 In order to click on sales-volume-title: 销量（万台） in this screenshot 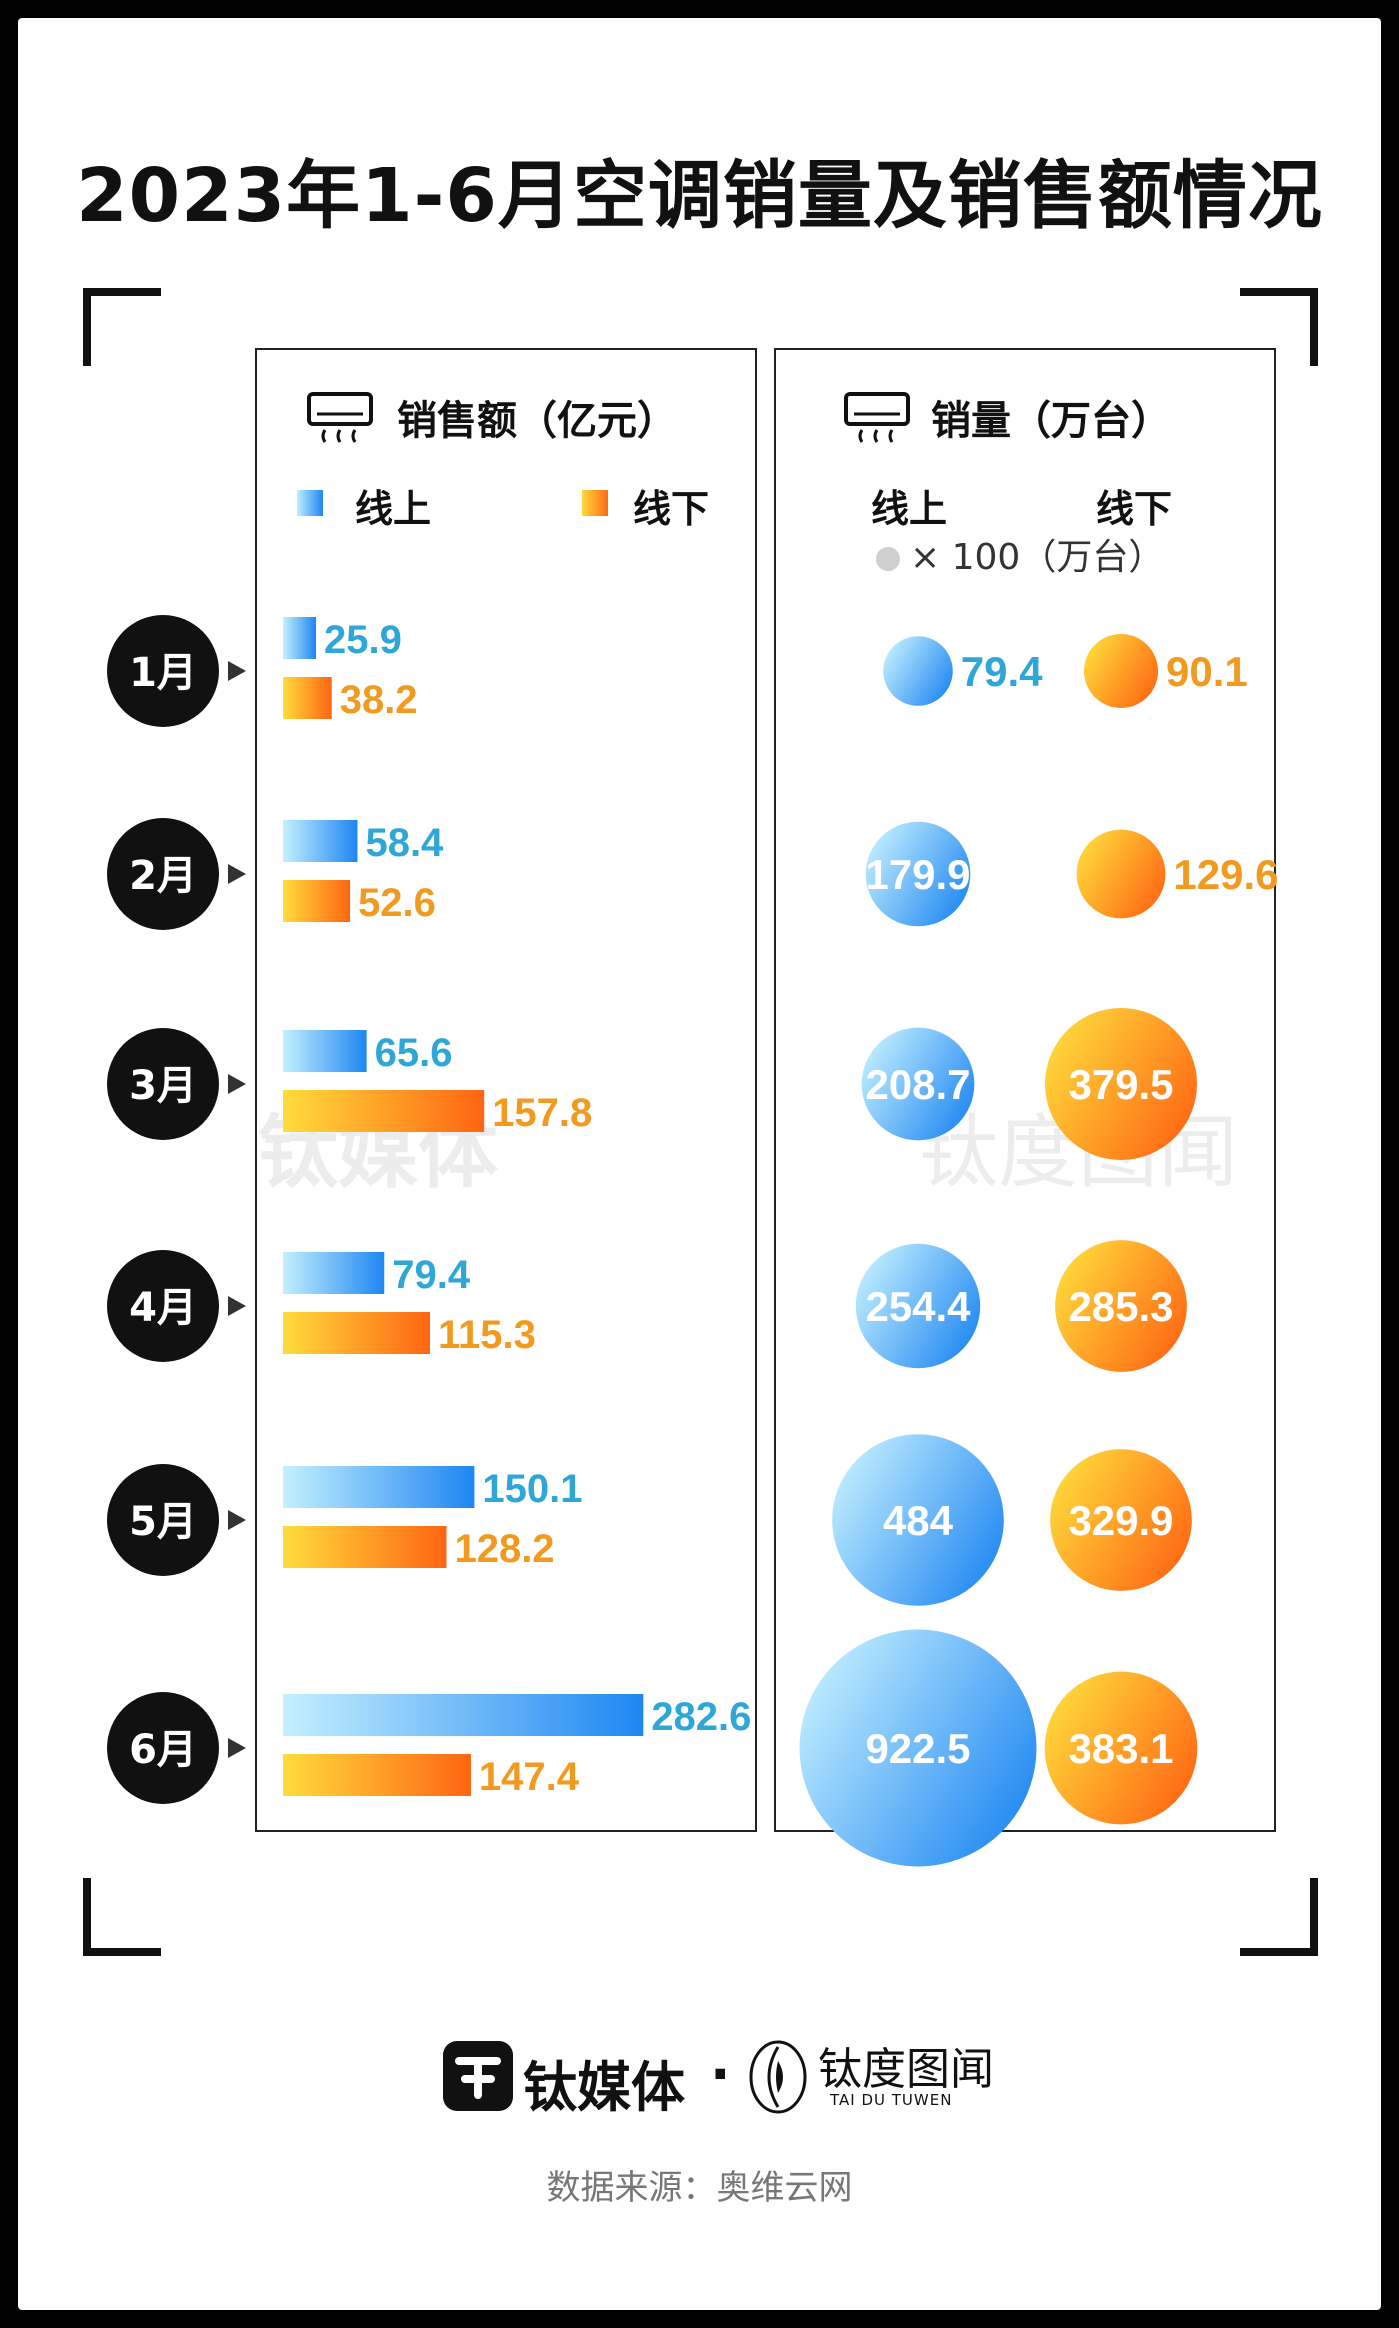, I will do `click(1051, 421)`.